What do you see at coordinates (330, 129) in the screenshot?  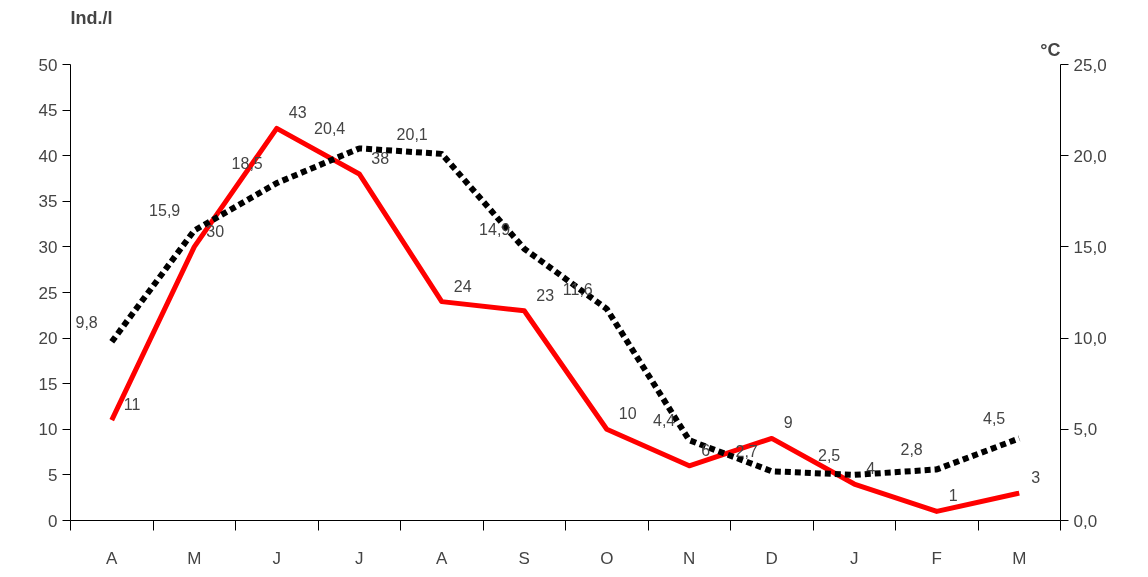 I see `data-label: 20,4` at bounding box center [330, 129].